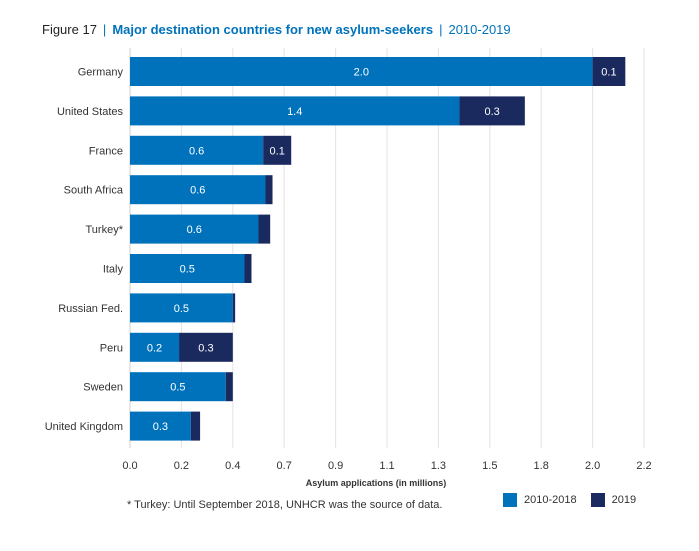 This screenshot has width=699, height=551. What do you see at coordinates (479, 29) in the screenshot?
I see `chart-years: 2010-2019` at bounding box center [479, 29].